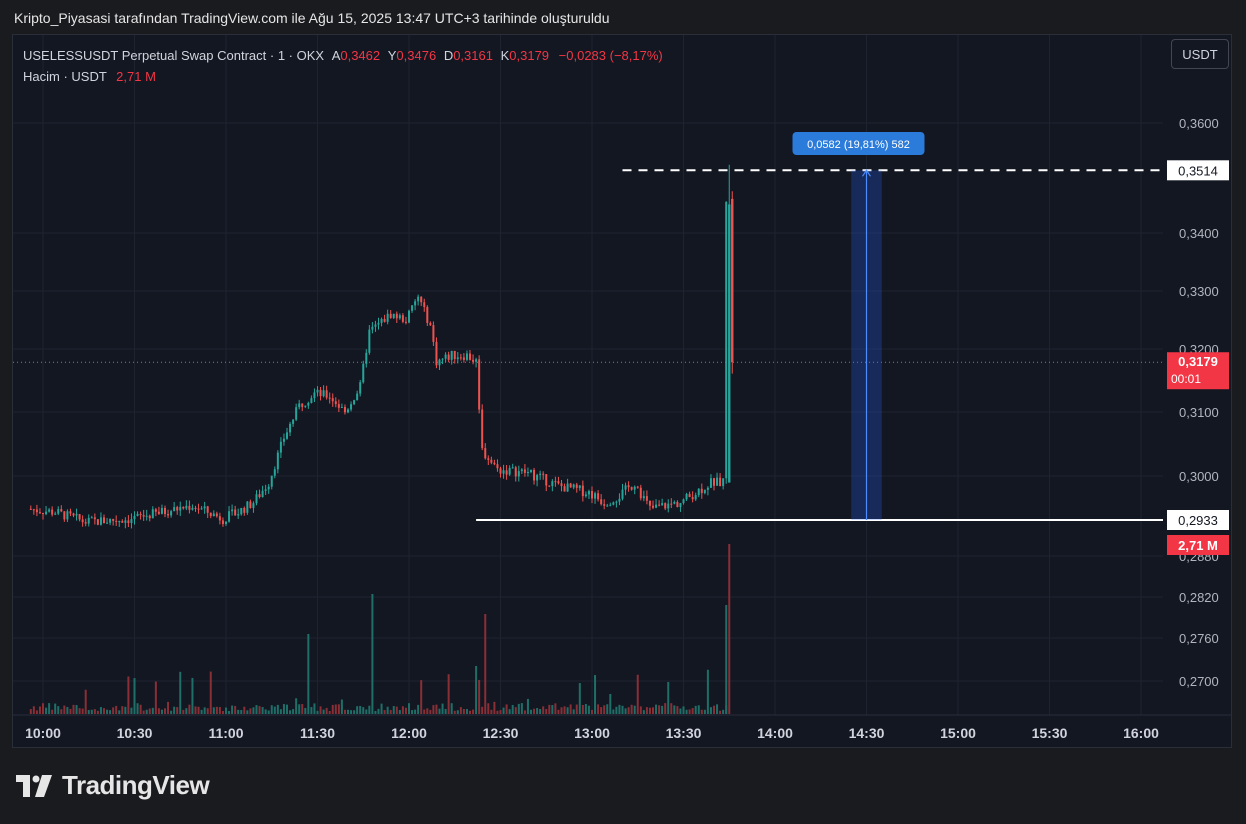 This screenshot has height=824, width=1246. Describe the element at coordinates (505, 55) in the screenshot. I see `legend-close-label: K` at that location.